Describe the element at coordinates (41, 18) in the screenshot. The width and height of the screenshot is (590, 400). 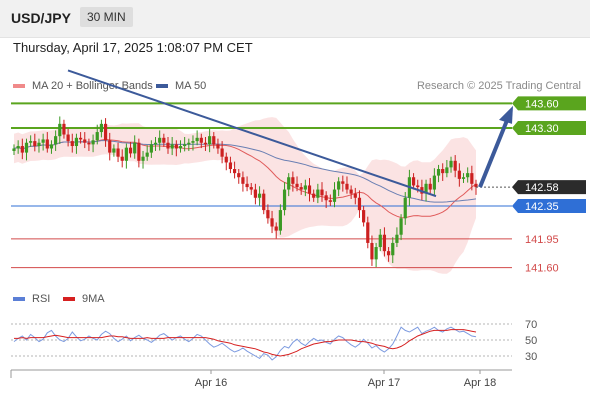
I see `symbol-label: USD/JPY` at that location.